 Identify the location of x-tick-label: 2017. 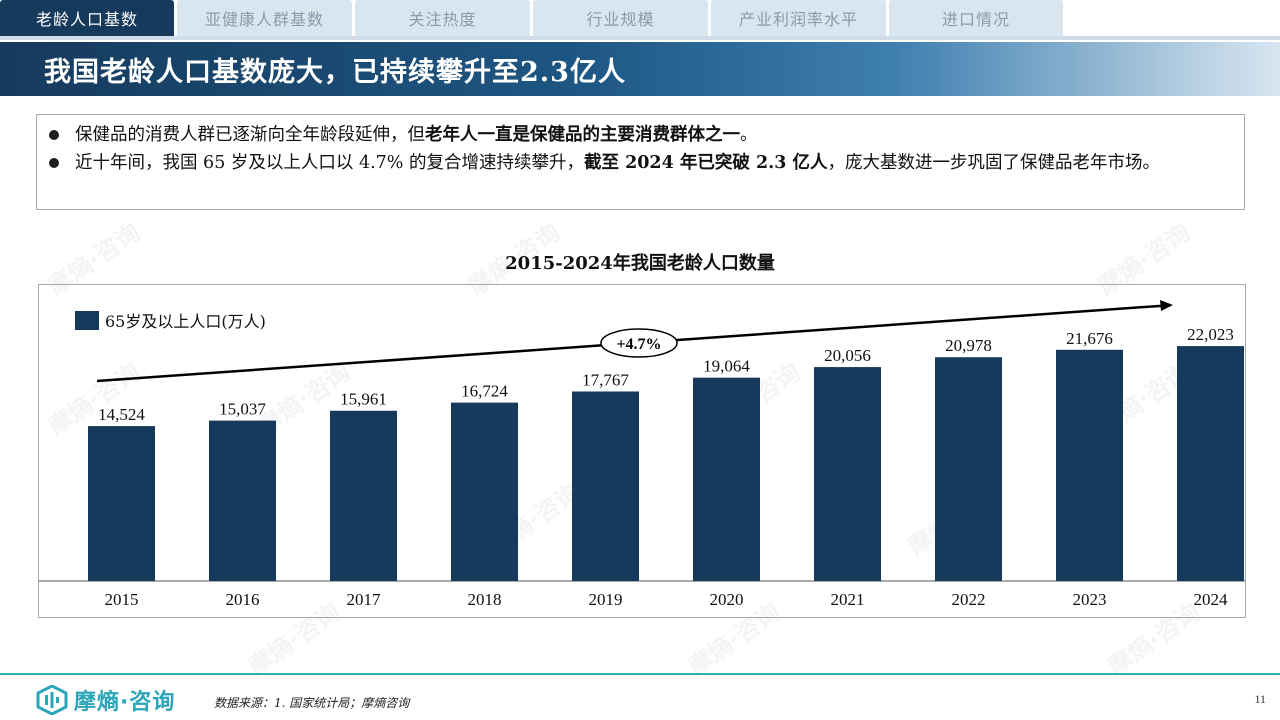
(364, 599).